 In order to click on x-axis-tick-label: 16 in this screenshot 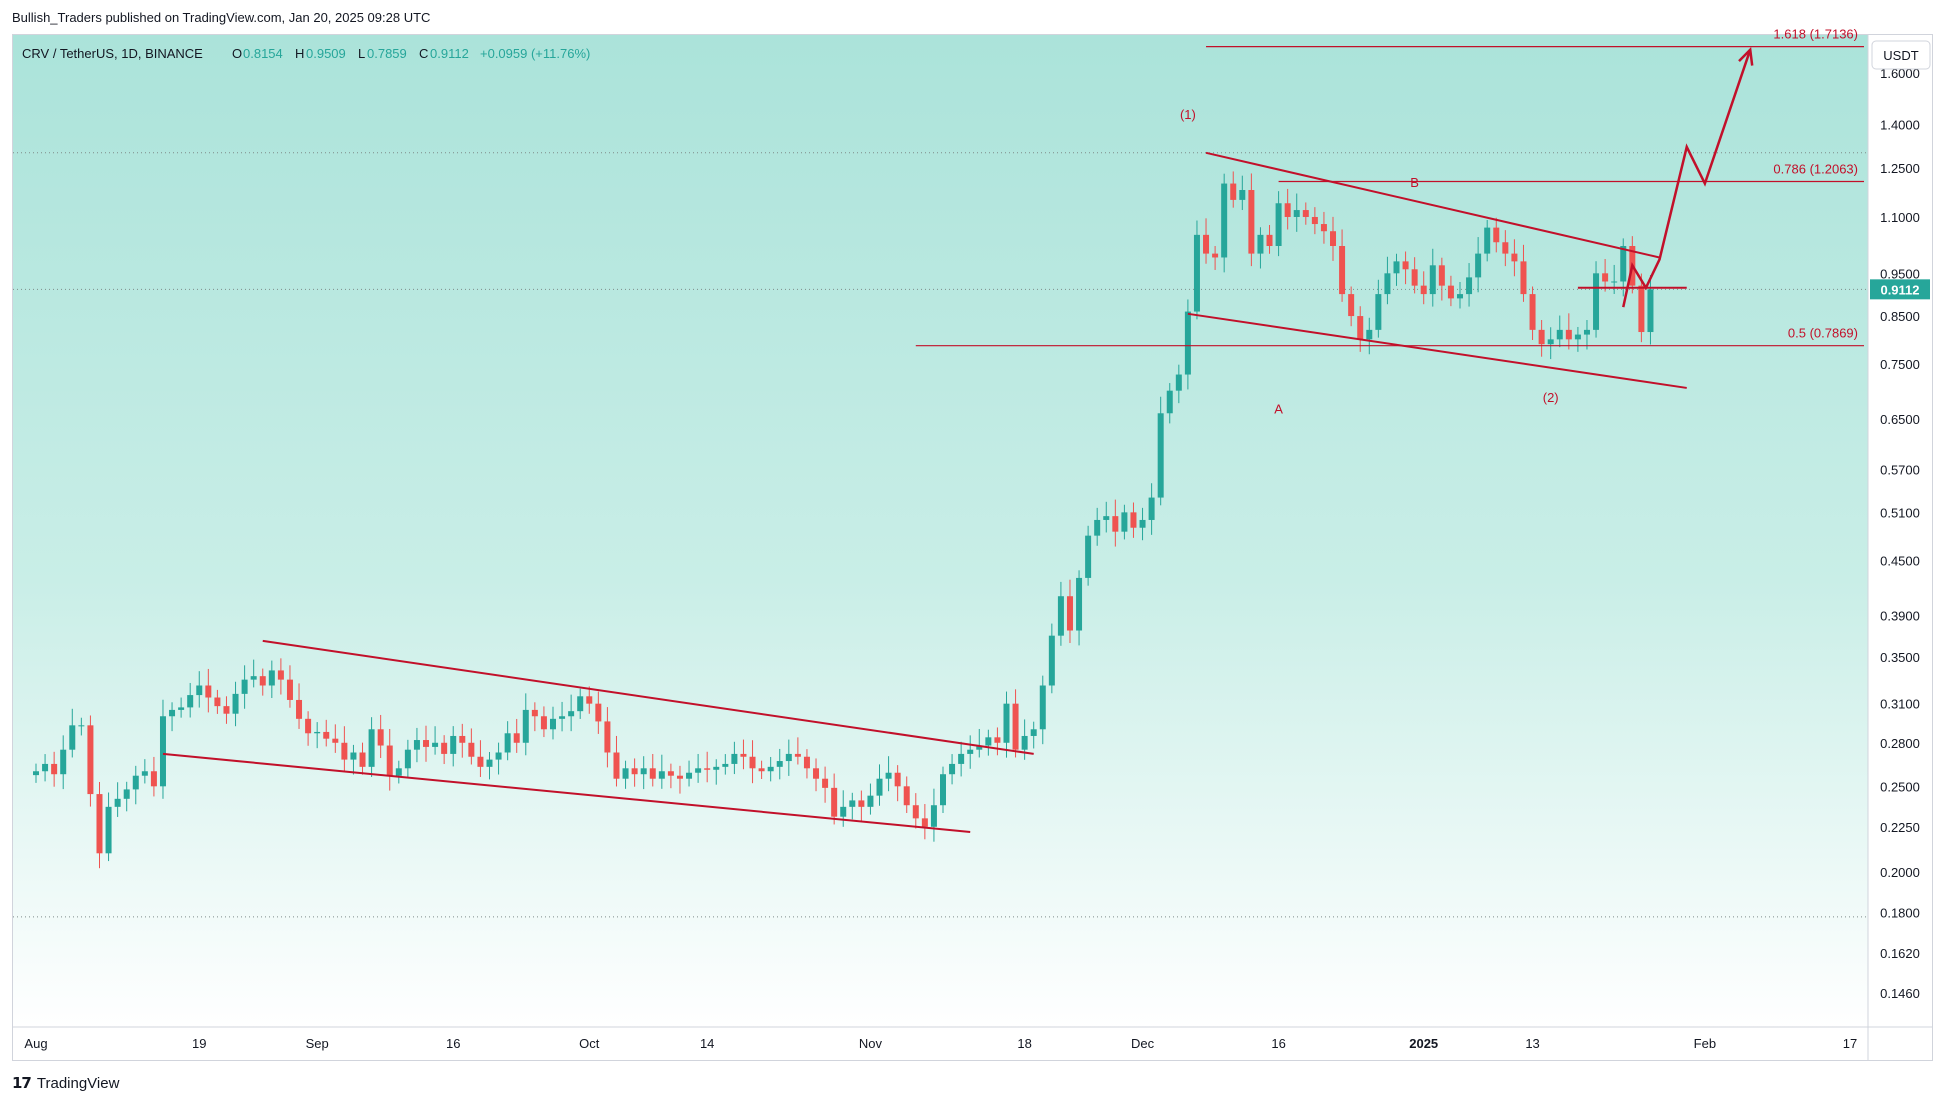, I will do `click(1278, 1043)`.